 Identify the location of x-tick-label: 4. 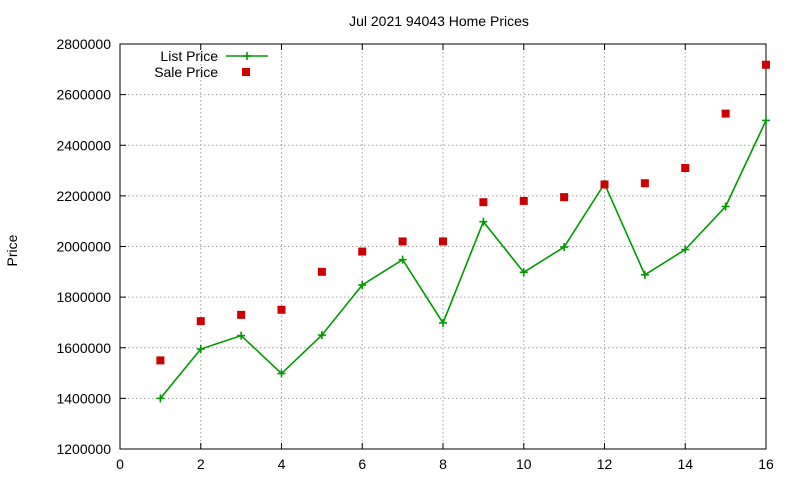
(282, 464).